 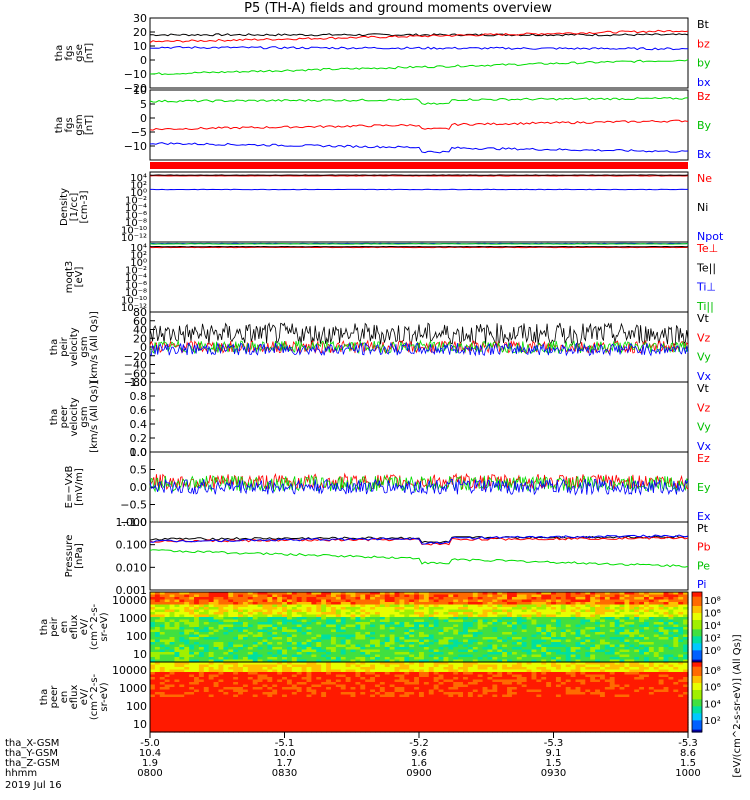 I want to click on ylabel-line: peir, so click(x=54, y=626).